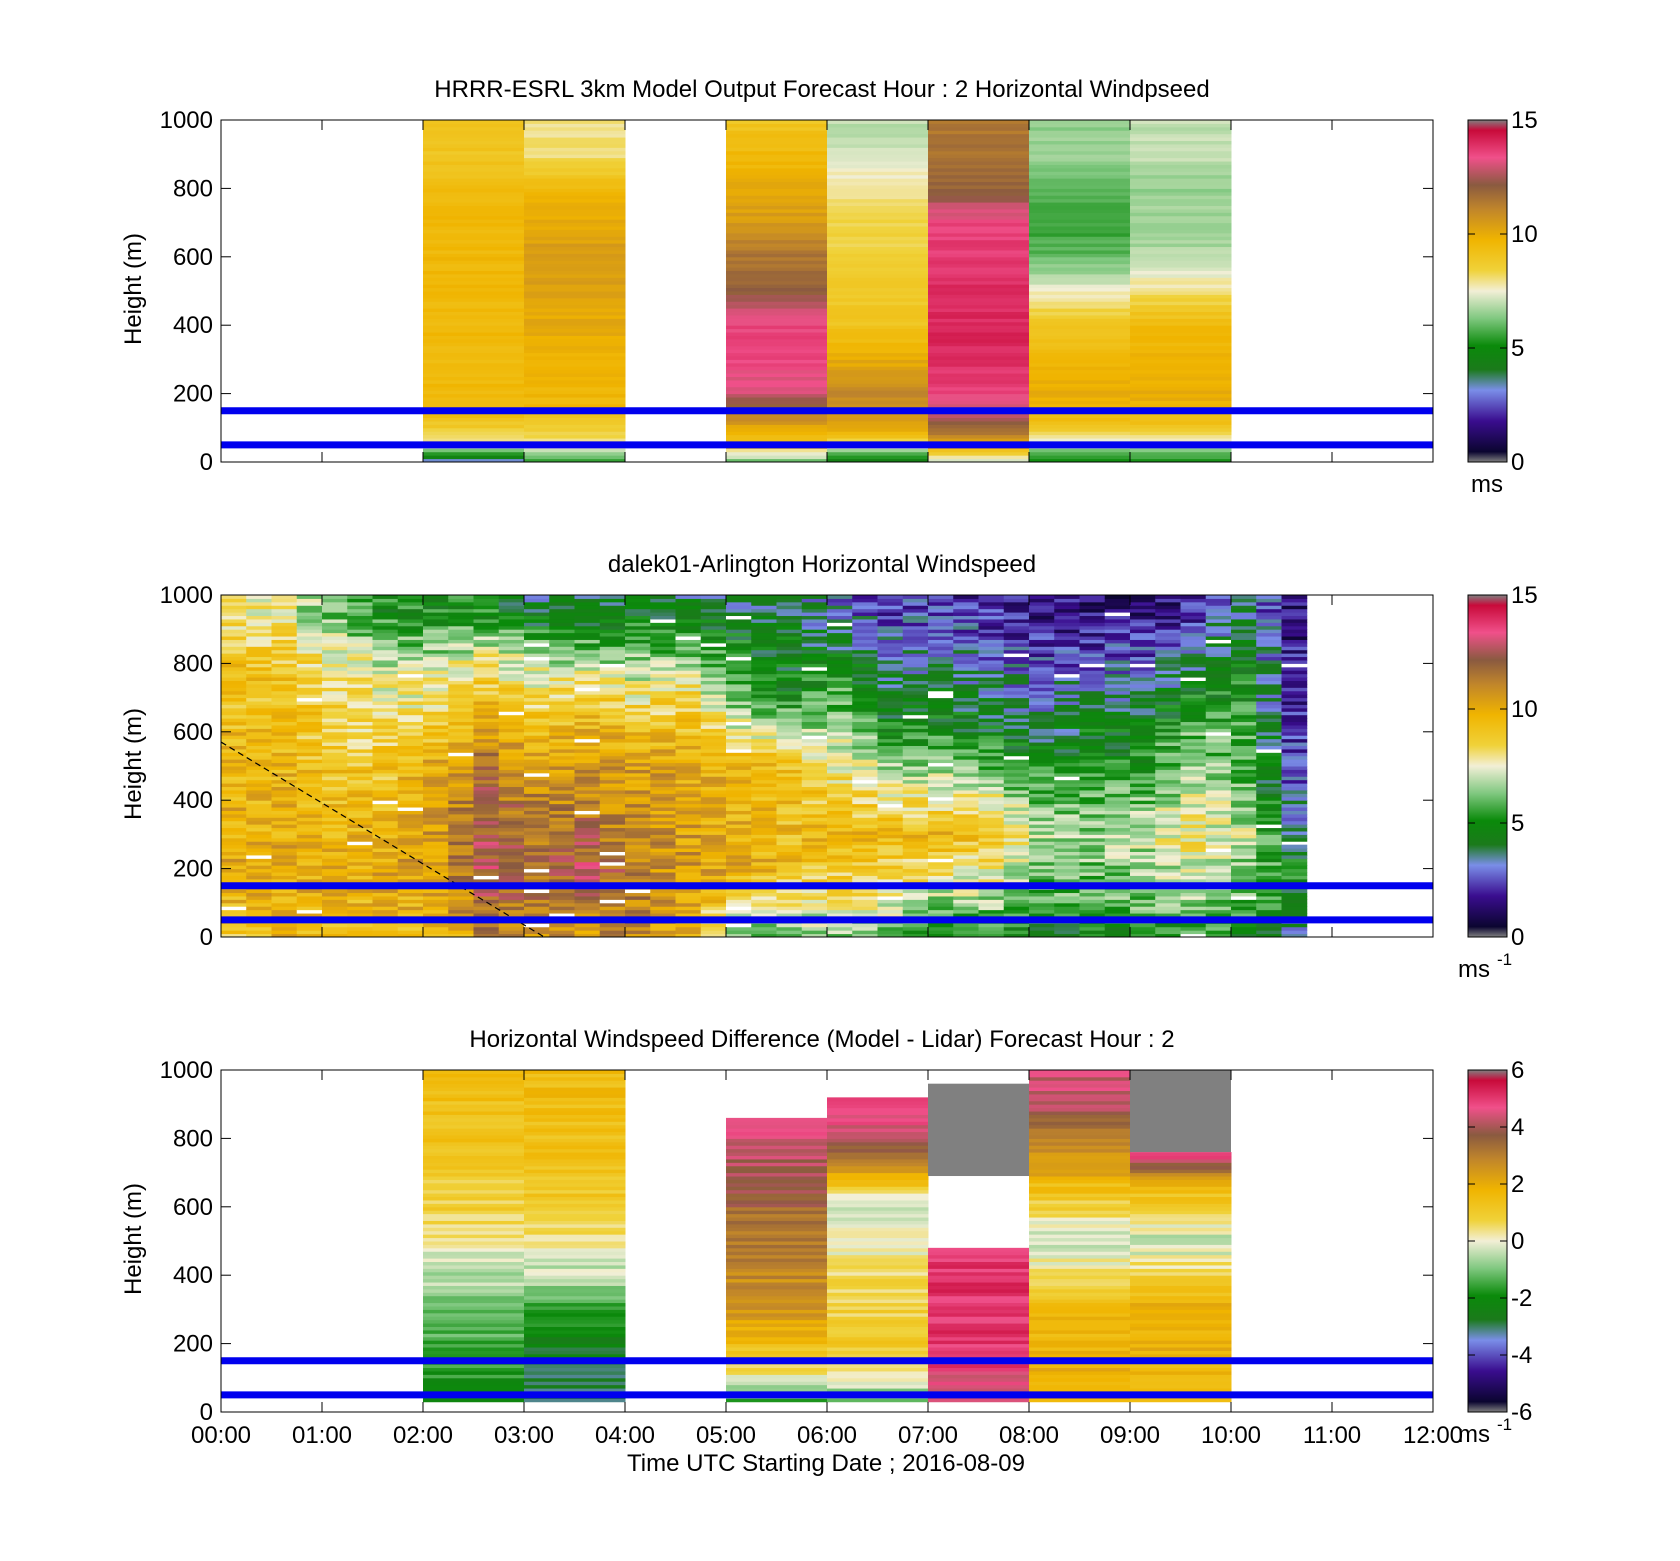 The image size is (1680, 1561). I want to click on heatmap-column, so click(612, 766).